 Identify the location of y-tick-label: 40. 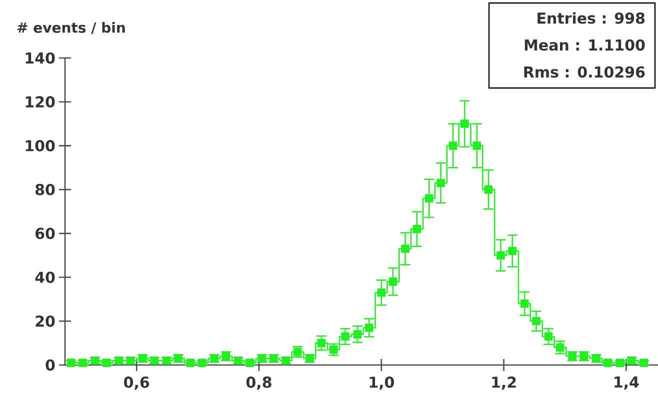
(45, 277).